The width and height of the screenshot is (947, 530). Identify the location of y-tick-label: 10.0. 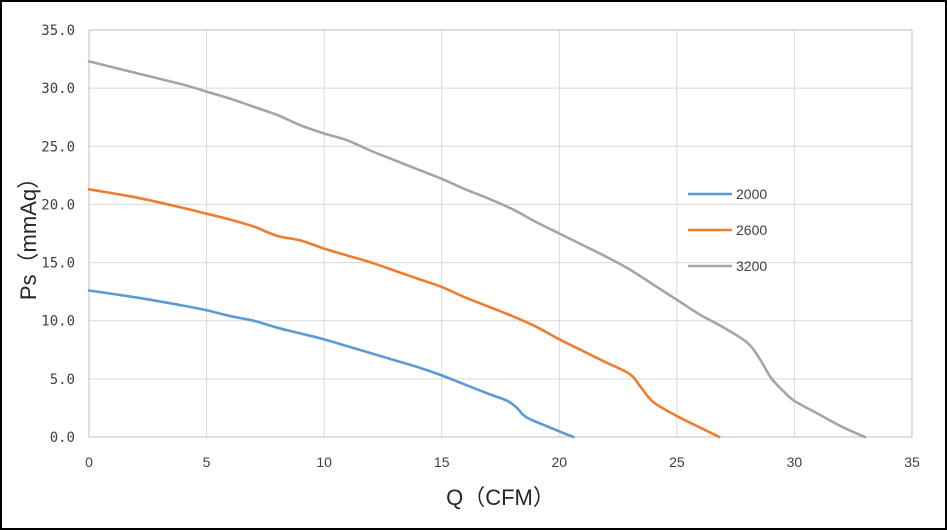
(58, 322).